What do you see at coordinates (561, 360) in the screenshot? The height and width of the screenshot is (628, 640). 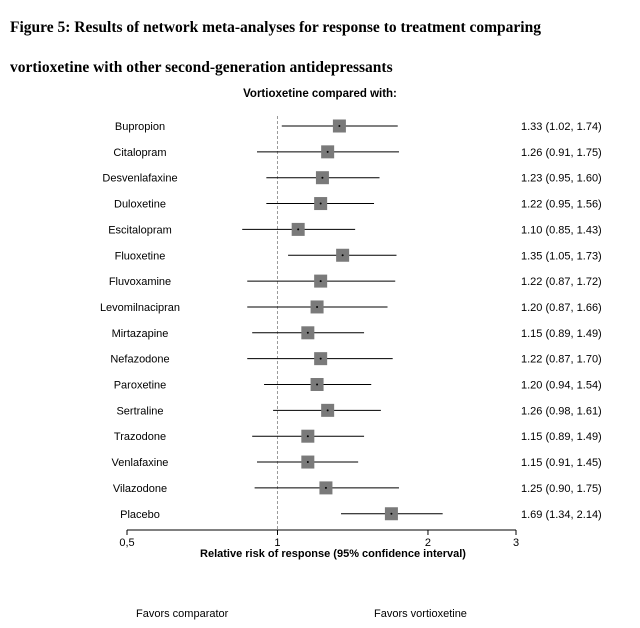 I see `row-estimate-text: 1.22 (0.87, 1.70)` at bounding box center [561, 360].